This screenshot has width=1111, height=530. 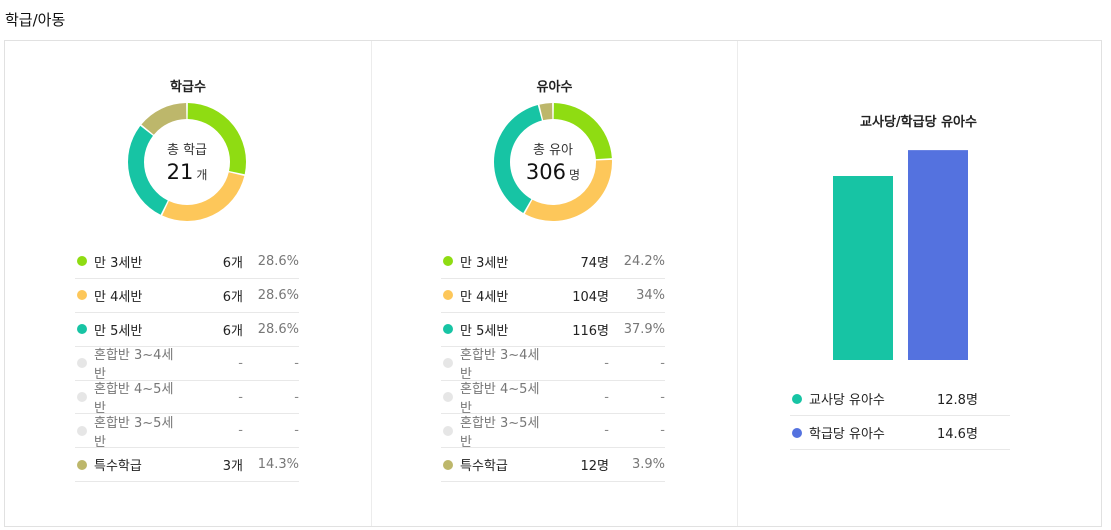 I want to click on row-label: 학급당 유아수, so click(x=847, y=434).